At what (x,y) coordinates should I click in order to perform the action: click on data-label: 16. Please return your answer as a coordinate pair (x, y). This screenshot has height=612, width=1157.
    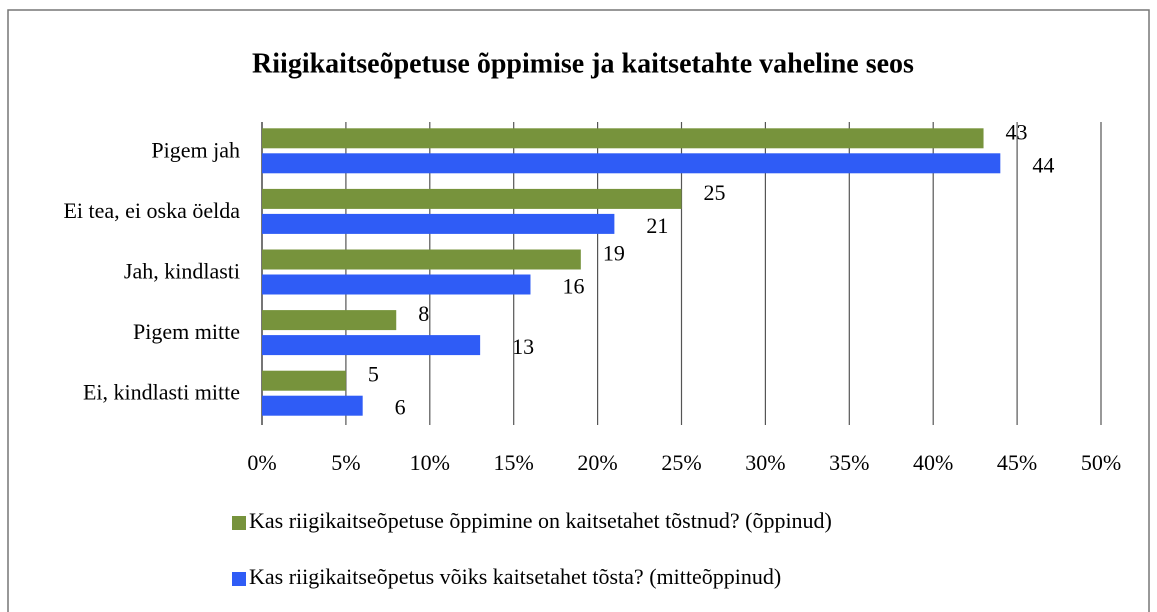
    Looking at the image, I should click on (573, 286).